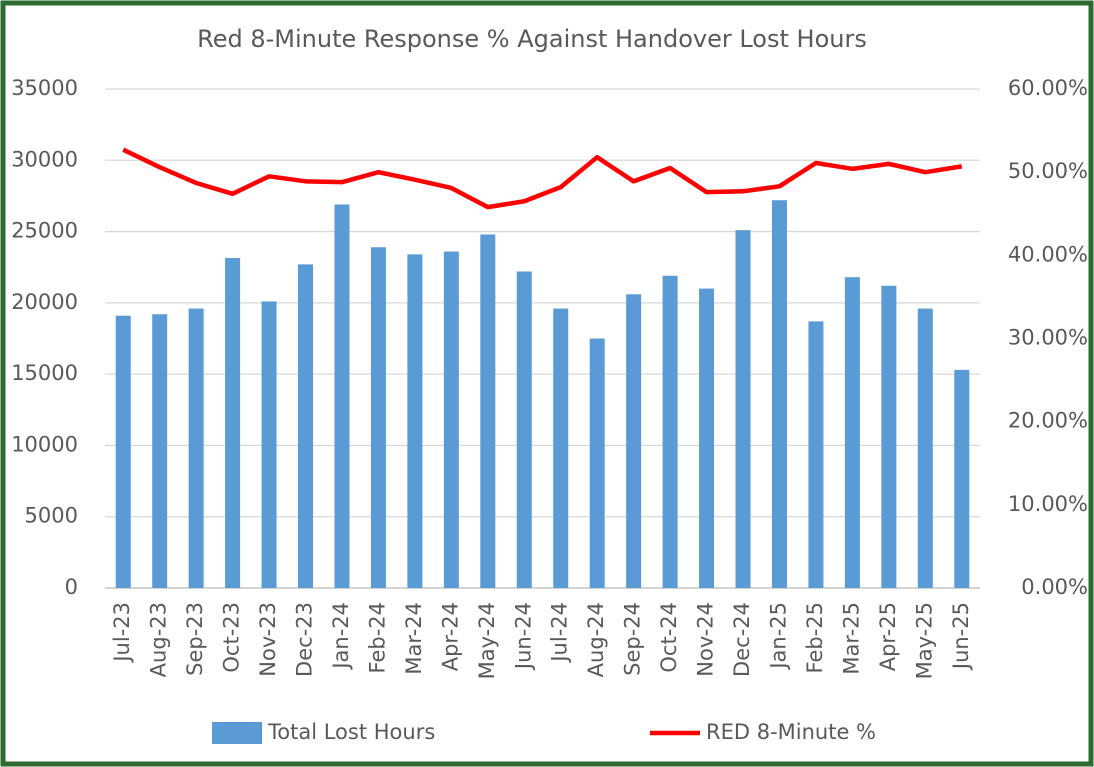  I want to click on x-tick-label: Jul-24, so click(560, 633).